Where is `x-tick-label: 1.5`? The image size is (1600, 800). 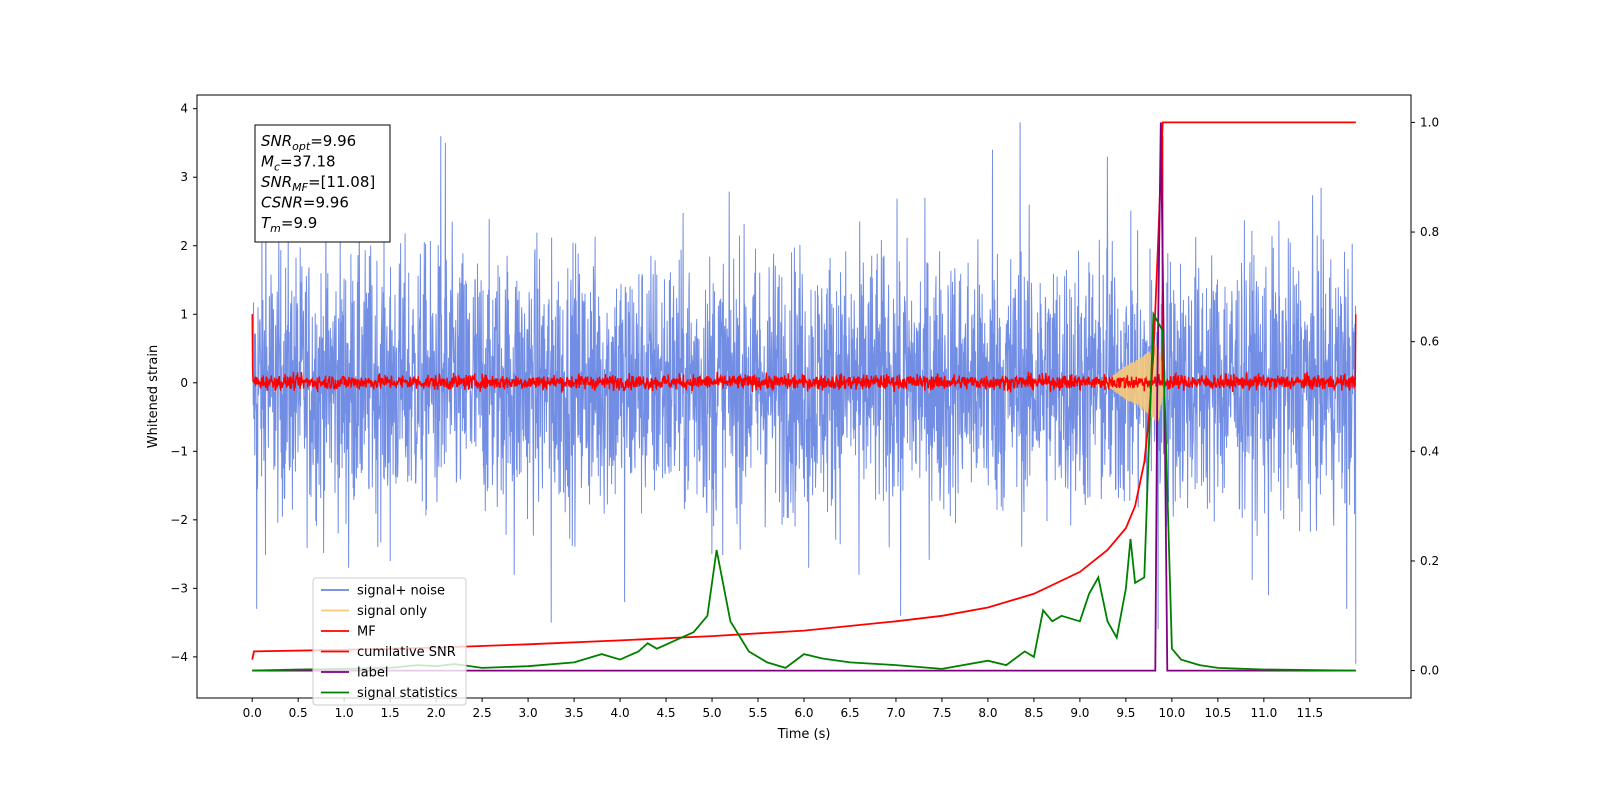
x-tick-label: 1.5 is located at coordinates (390, 713).